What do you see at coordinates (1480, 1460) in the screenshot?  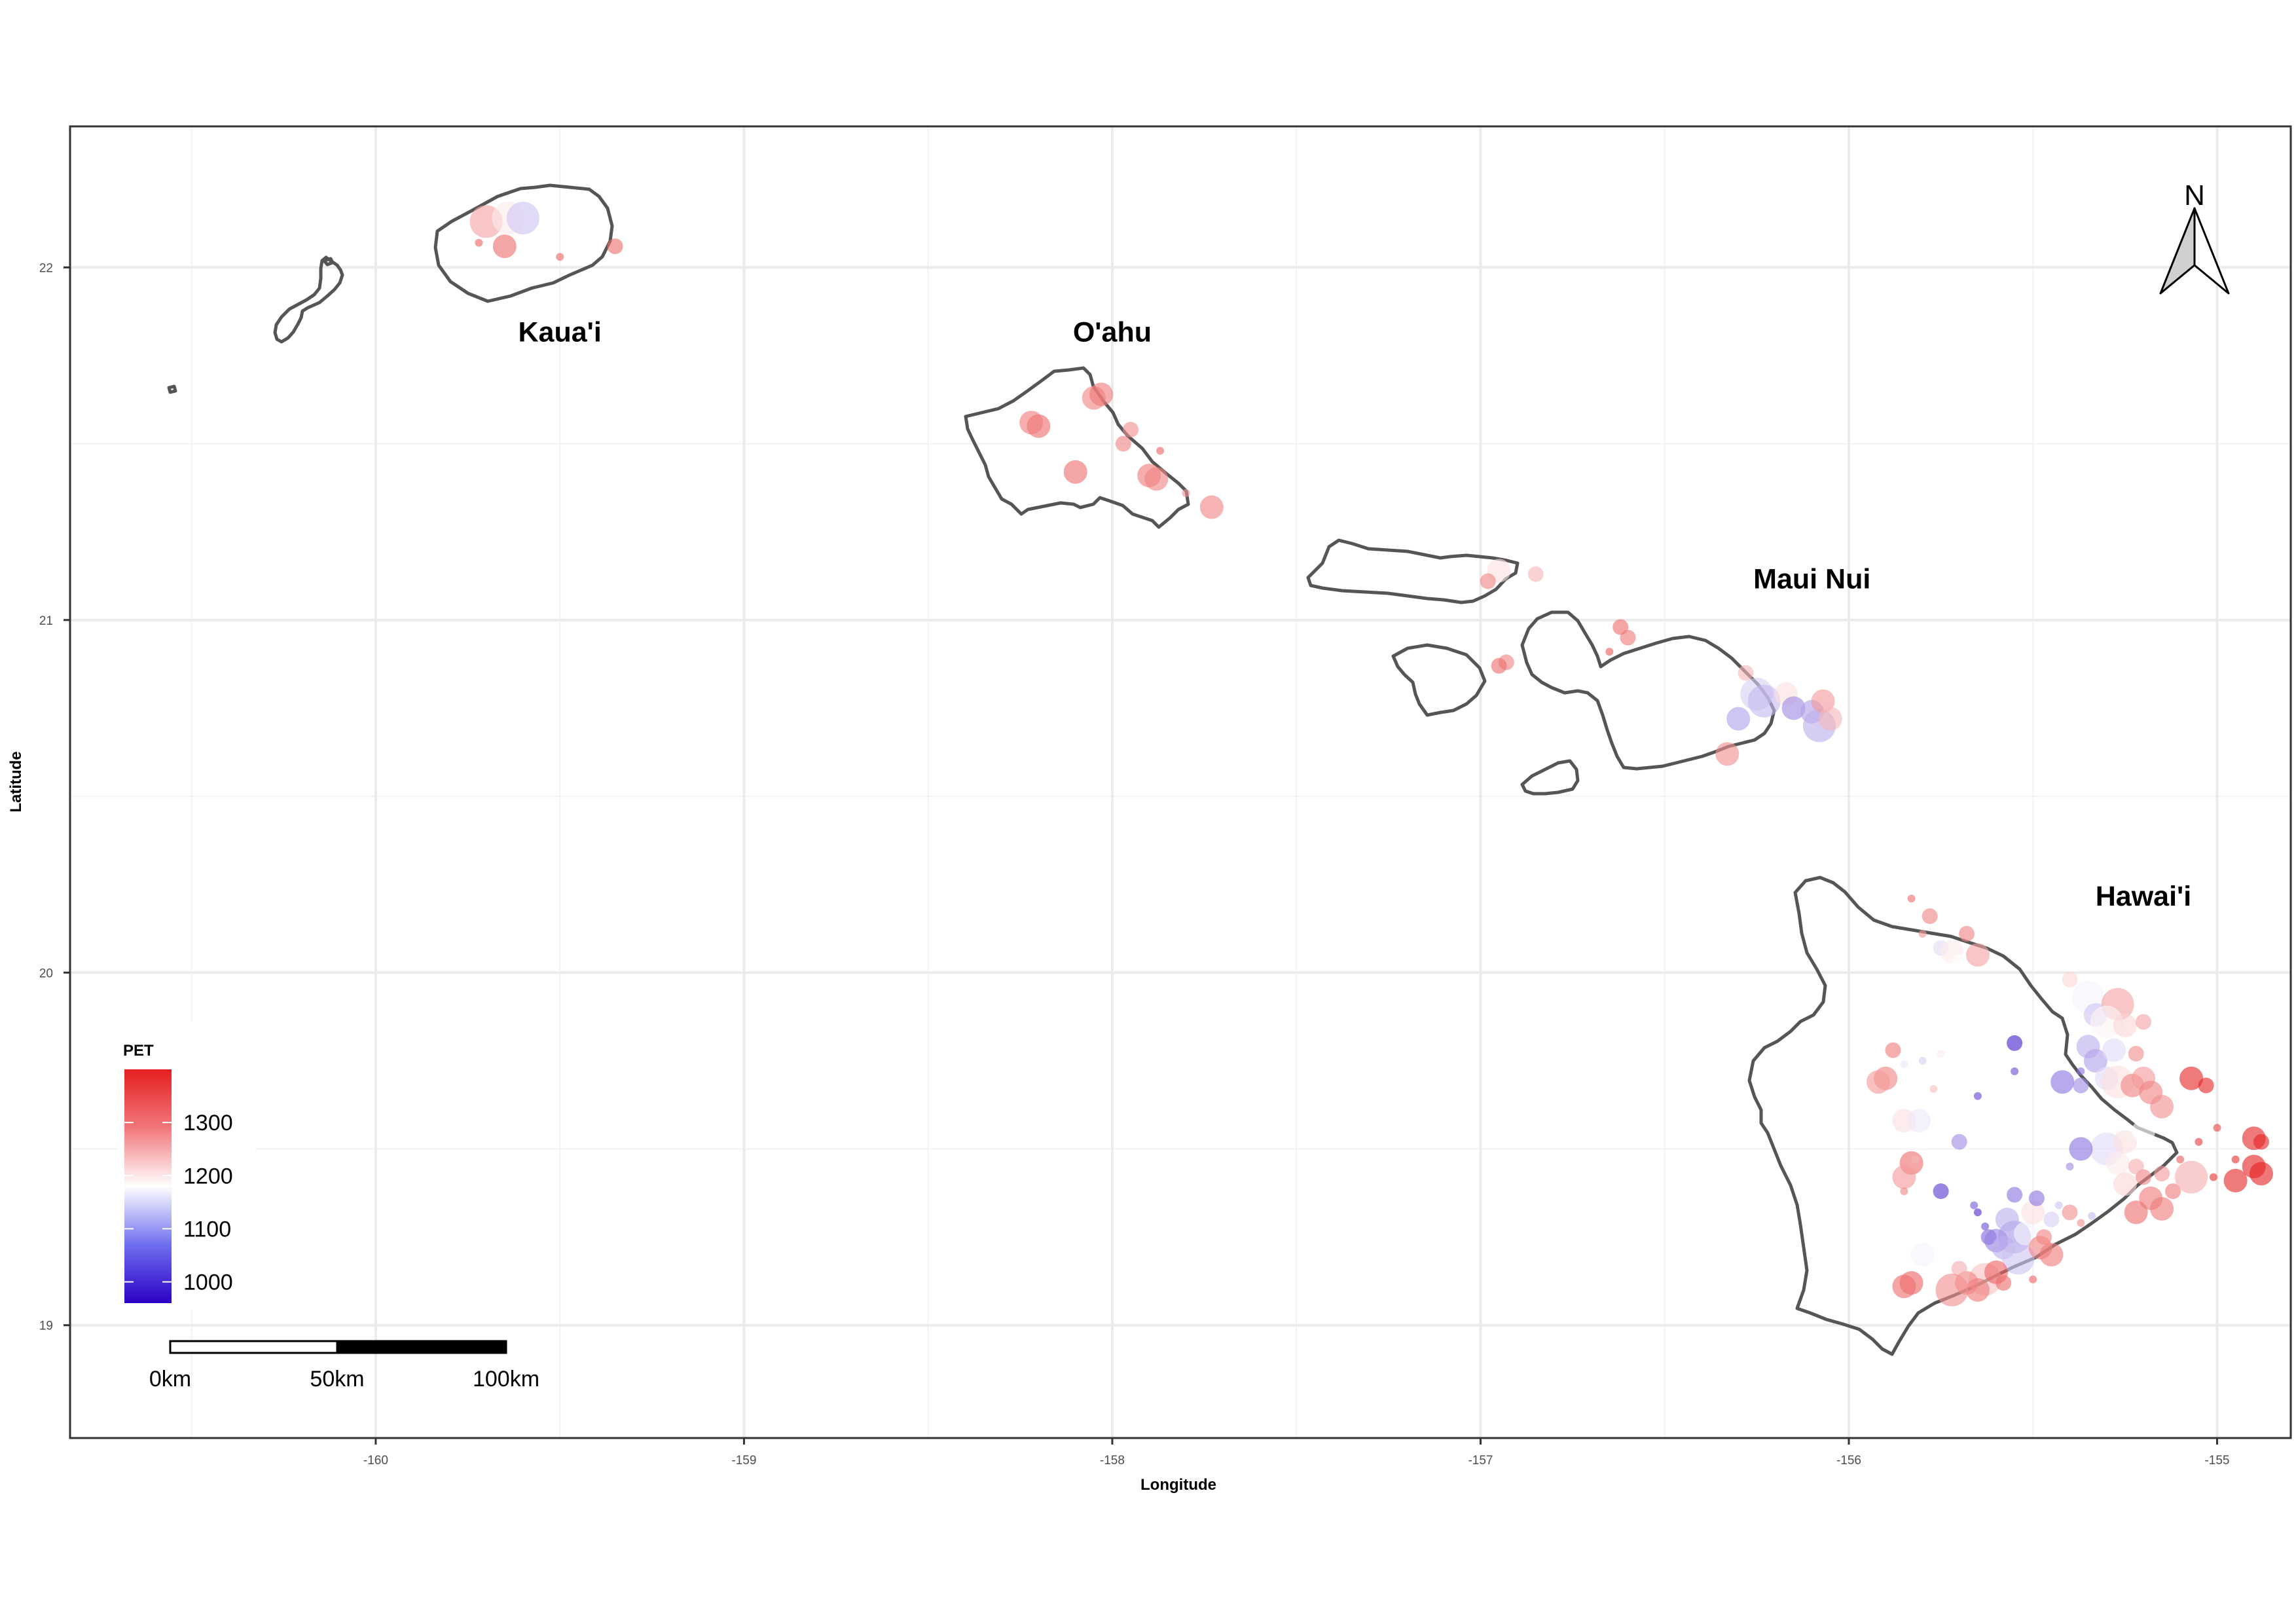 I see `x-tick-label: -157` at bounding box center [1480, 1460].